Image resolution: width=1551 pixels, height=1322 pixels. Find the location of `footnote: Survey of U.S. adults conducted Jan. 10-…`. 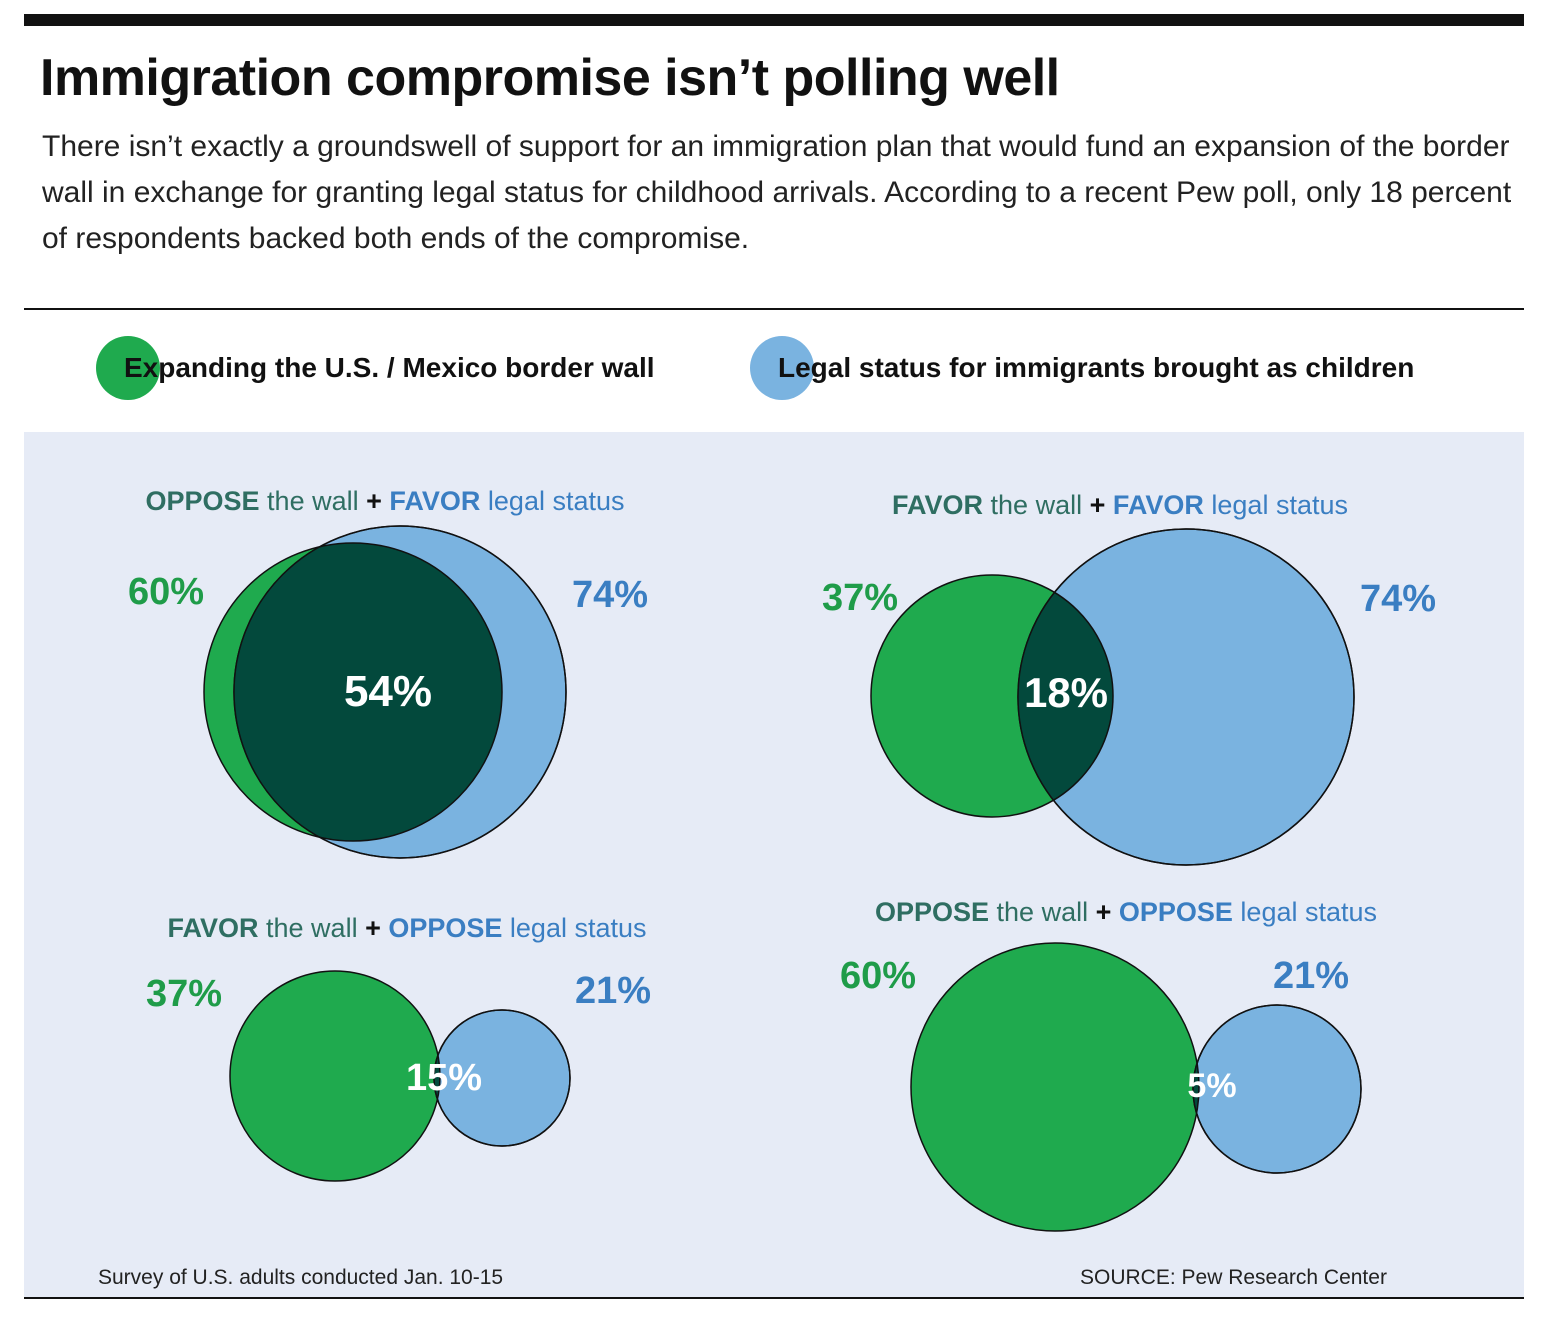

footnote: Survey of U.S. adults conducted Jan. 10-… is located at coordinates (301, 1277).